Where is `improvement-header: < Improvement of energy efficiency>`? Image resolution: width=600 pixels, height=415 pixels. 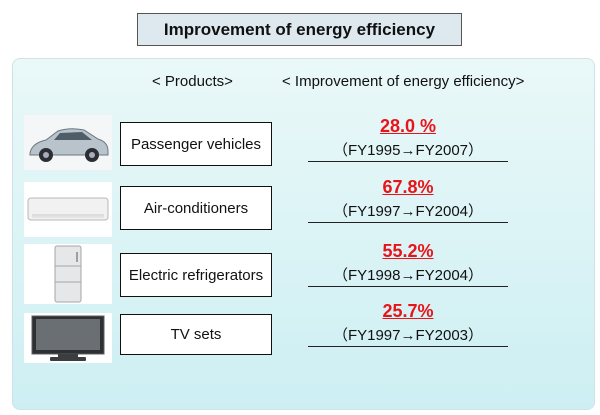 improvement-header: < Improvement of energy efficiency> is located at coordinates (403, 81).